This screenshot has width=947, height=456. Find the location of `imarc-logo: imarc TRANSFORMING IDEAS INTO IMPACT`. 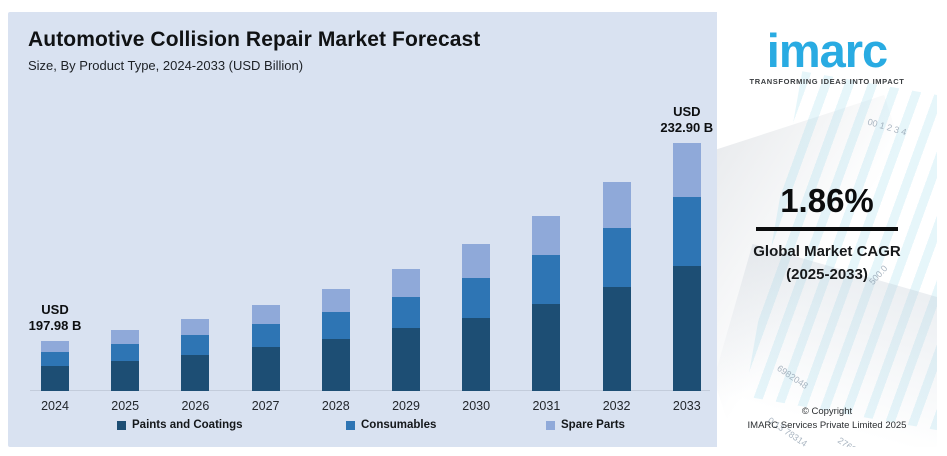

imarc-logo: imarc TRANSFORMING IDEAS INTO IMPACT is located at coordinates (827, 55).